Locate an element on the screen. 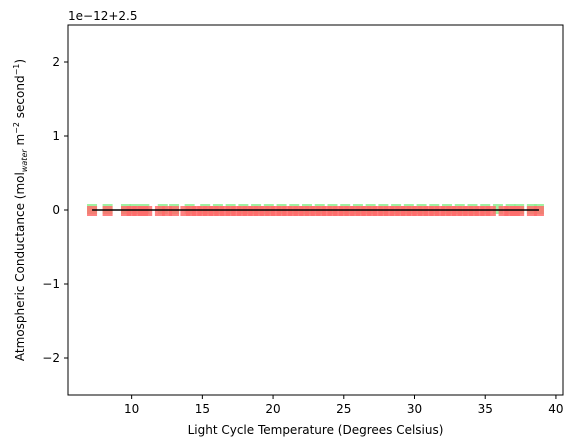 The height and width of the screenshot is (448, 576). x-axis: 10 15 20 25 30 35 40 is located at coordinates (344, 405).